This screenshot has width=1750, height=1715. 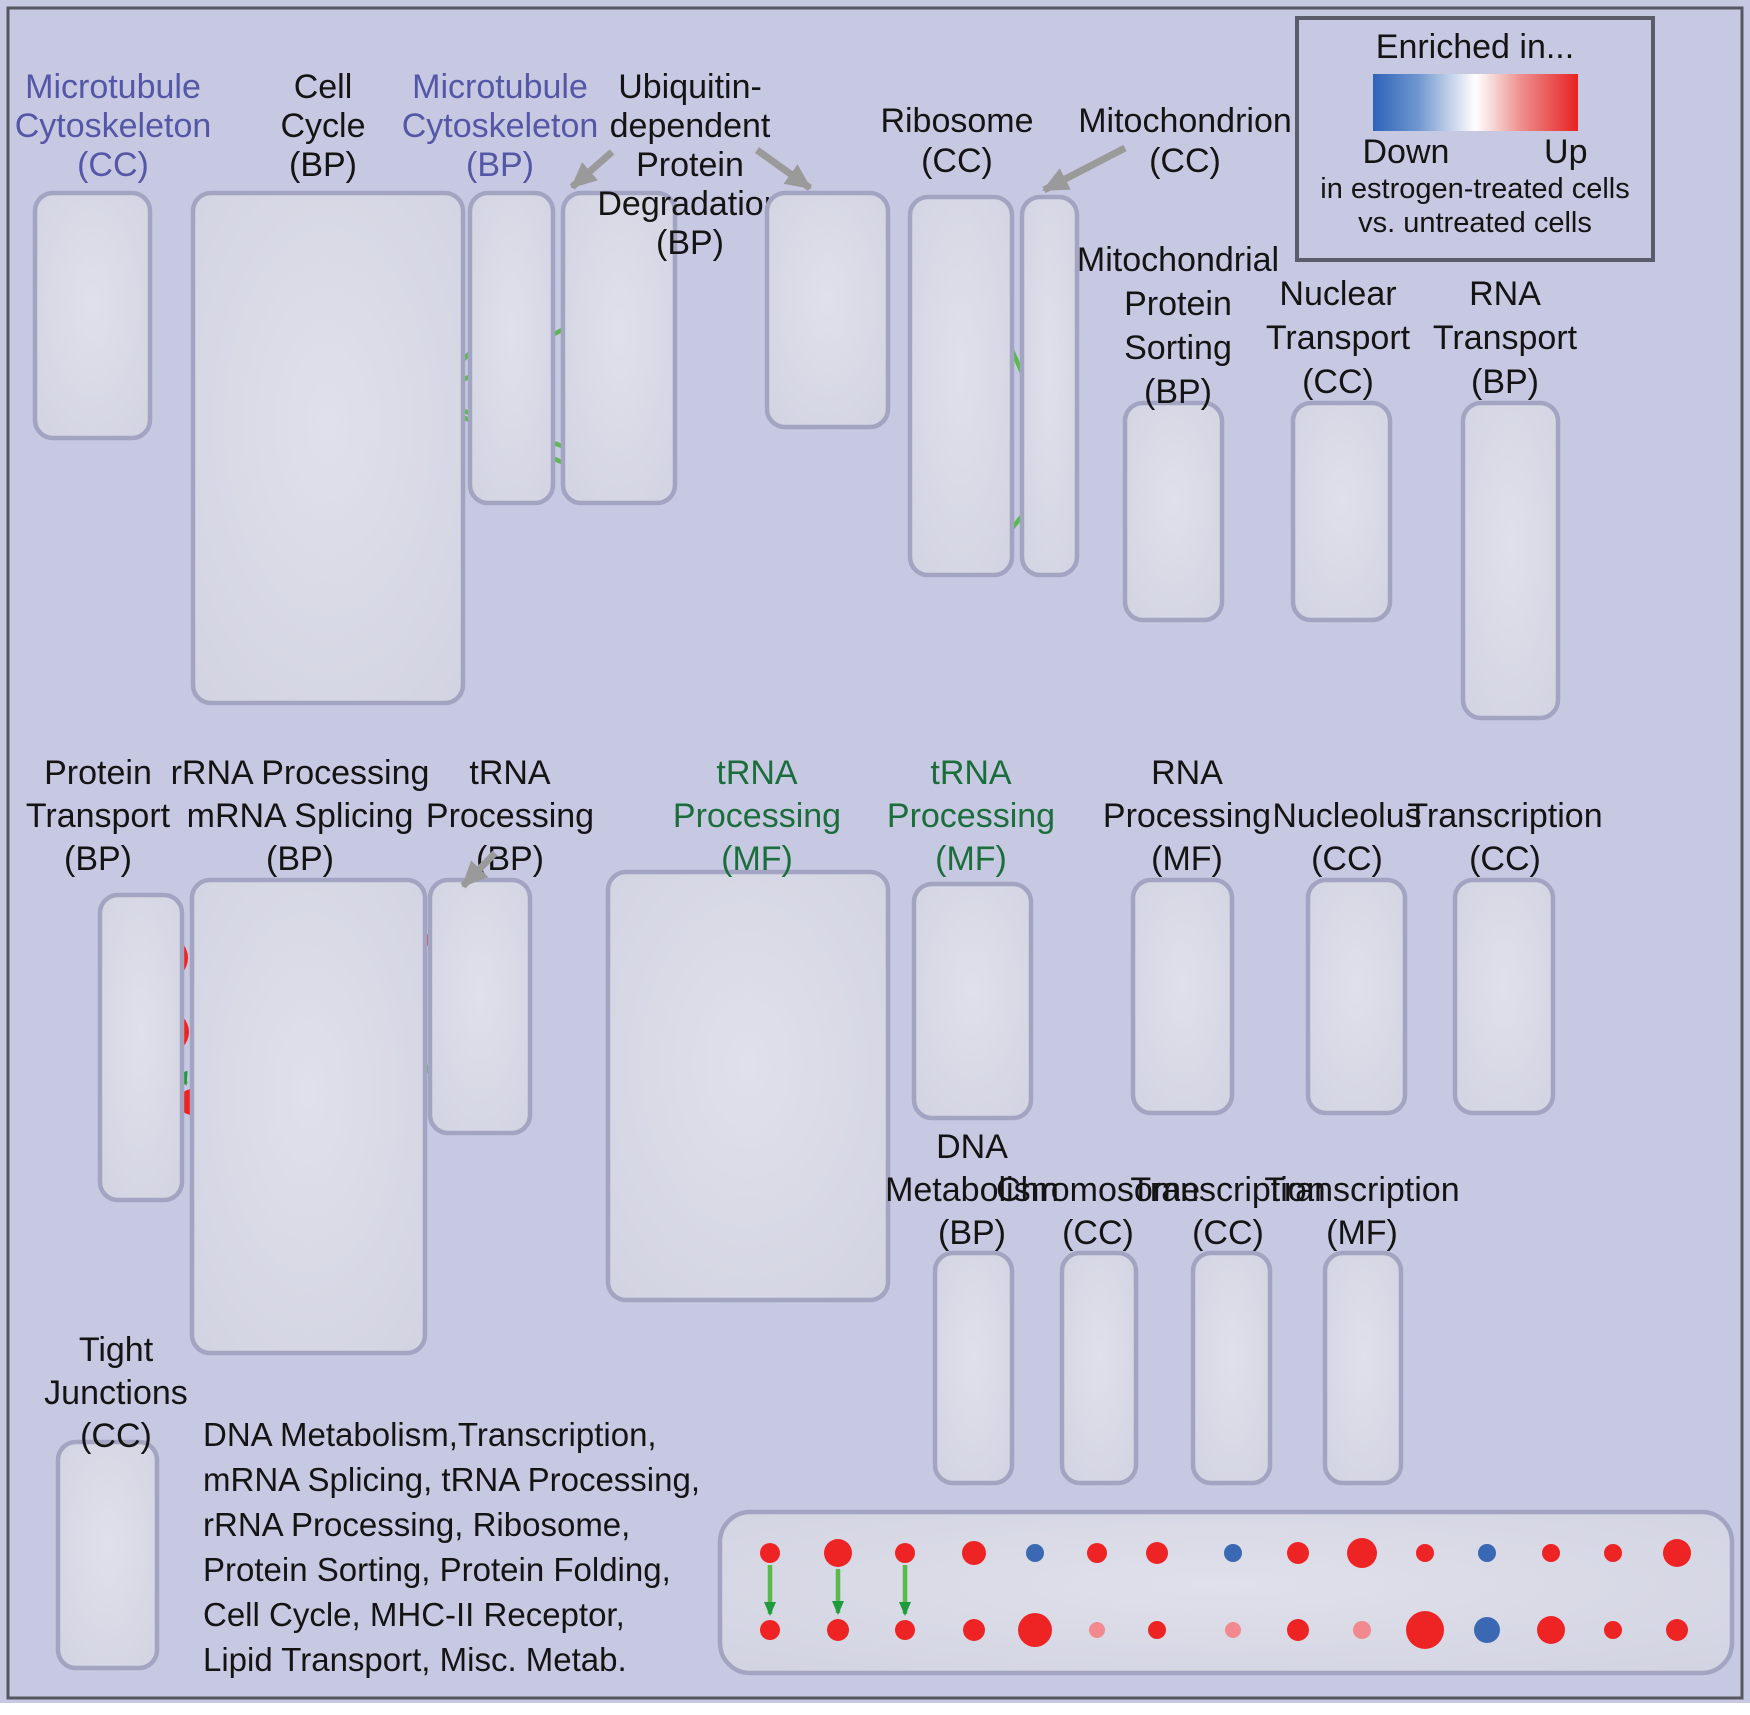 What do you see at coordinates (748, 1086) in the screenshot?
I see `trna-processing-mf-1-box` at bounding box center [748, 1086].